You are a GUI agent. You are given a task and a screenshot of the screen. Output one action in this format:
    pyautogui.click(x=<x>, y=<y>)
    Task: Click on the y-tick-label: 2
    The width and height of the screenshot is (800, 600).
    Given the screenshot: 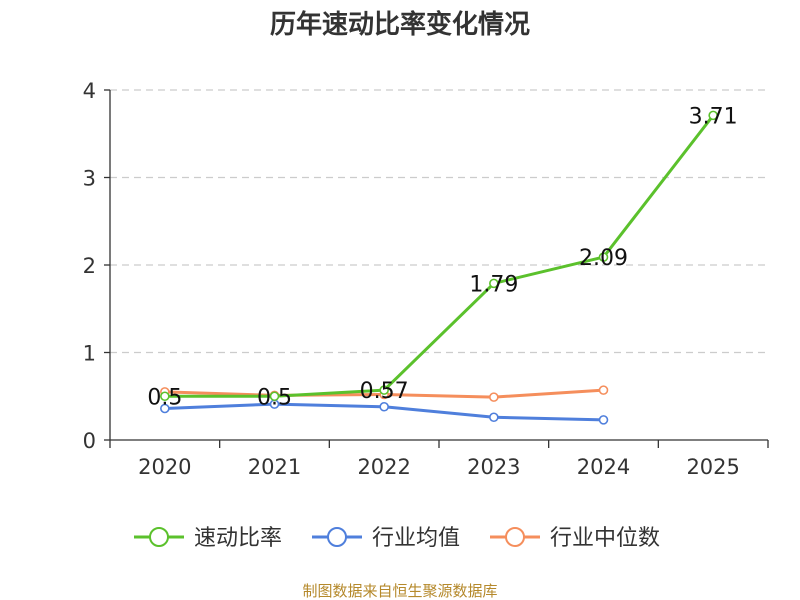 What is the action you would take?
    pyautogui.click(x=89, y=266)
    